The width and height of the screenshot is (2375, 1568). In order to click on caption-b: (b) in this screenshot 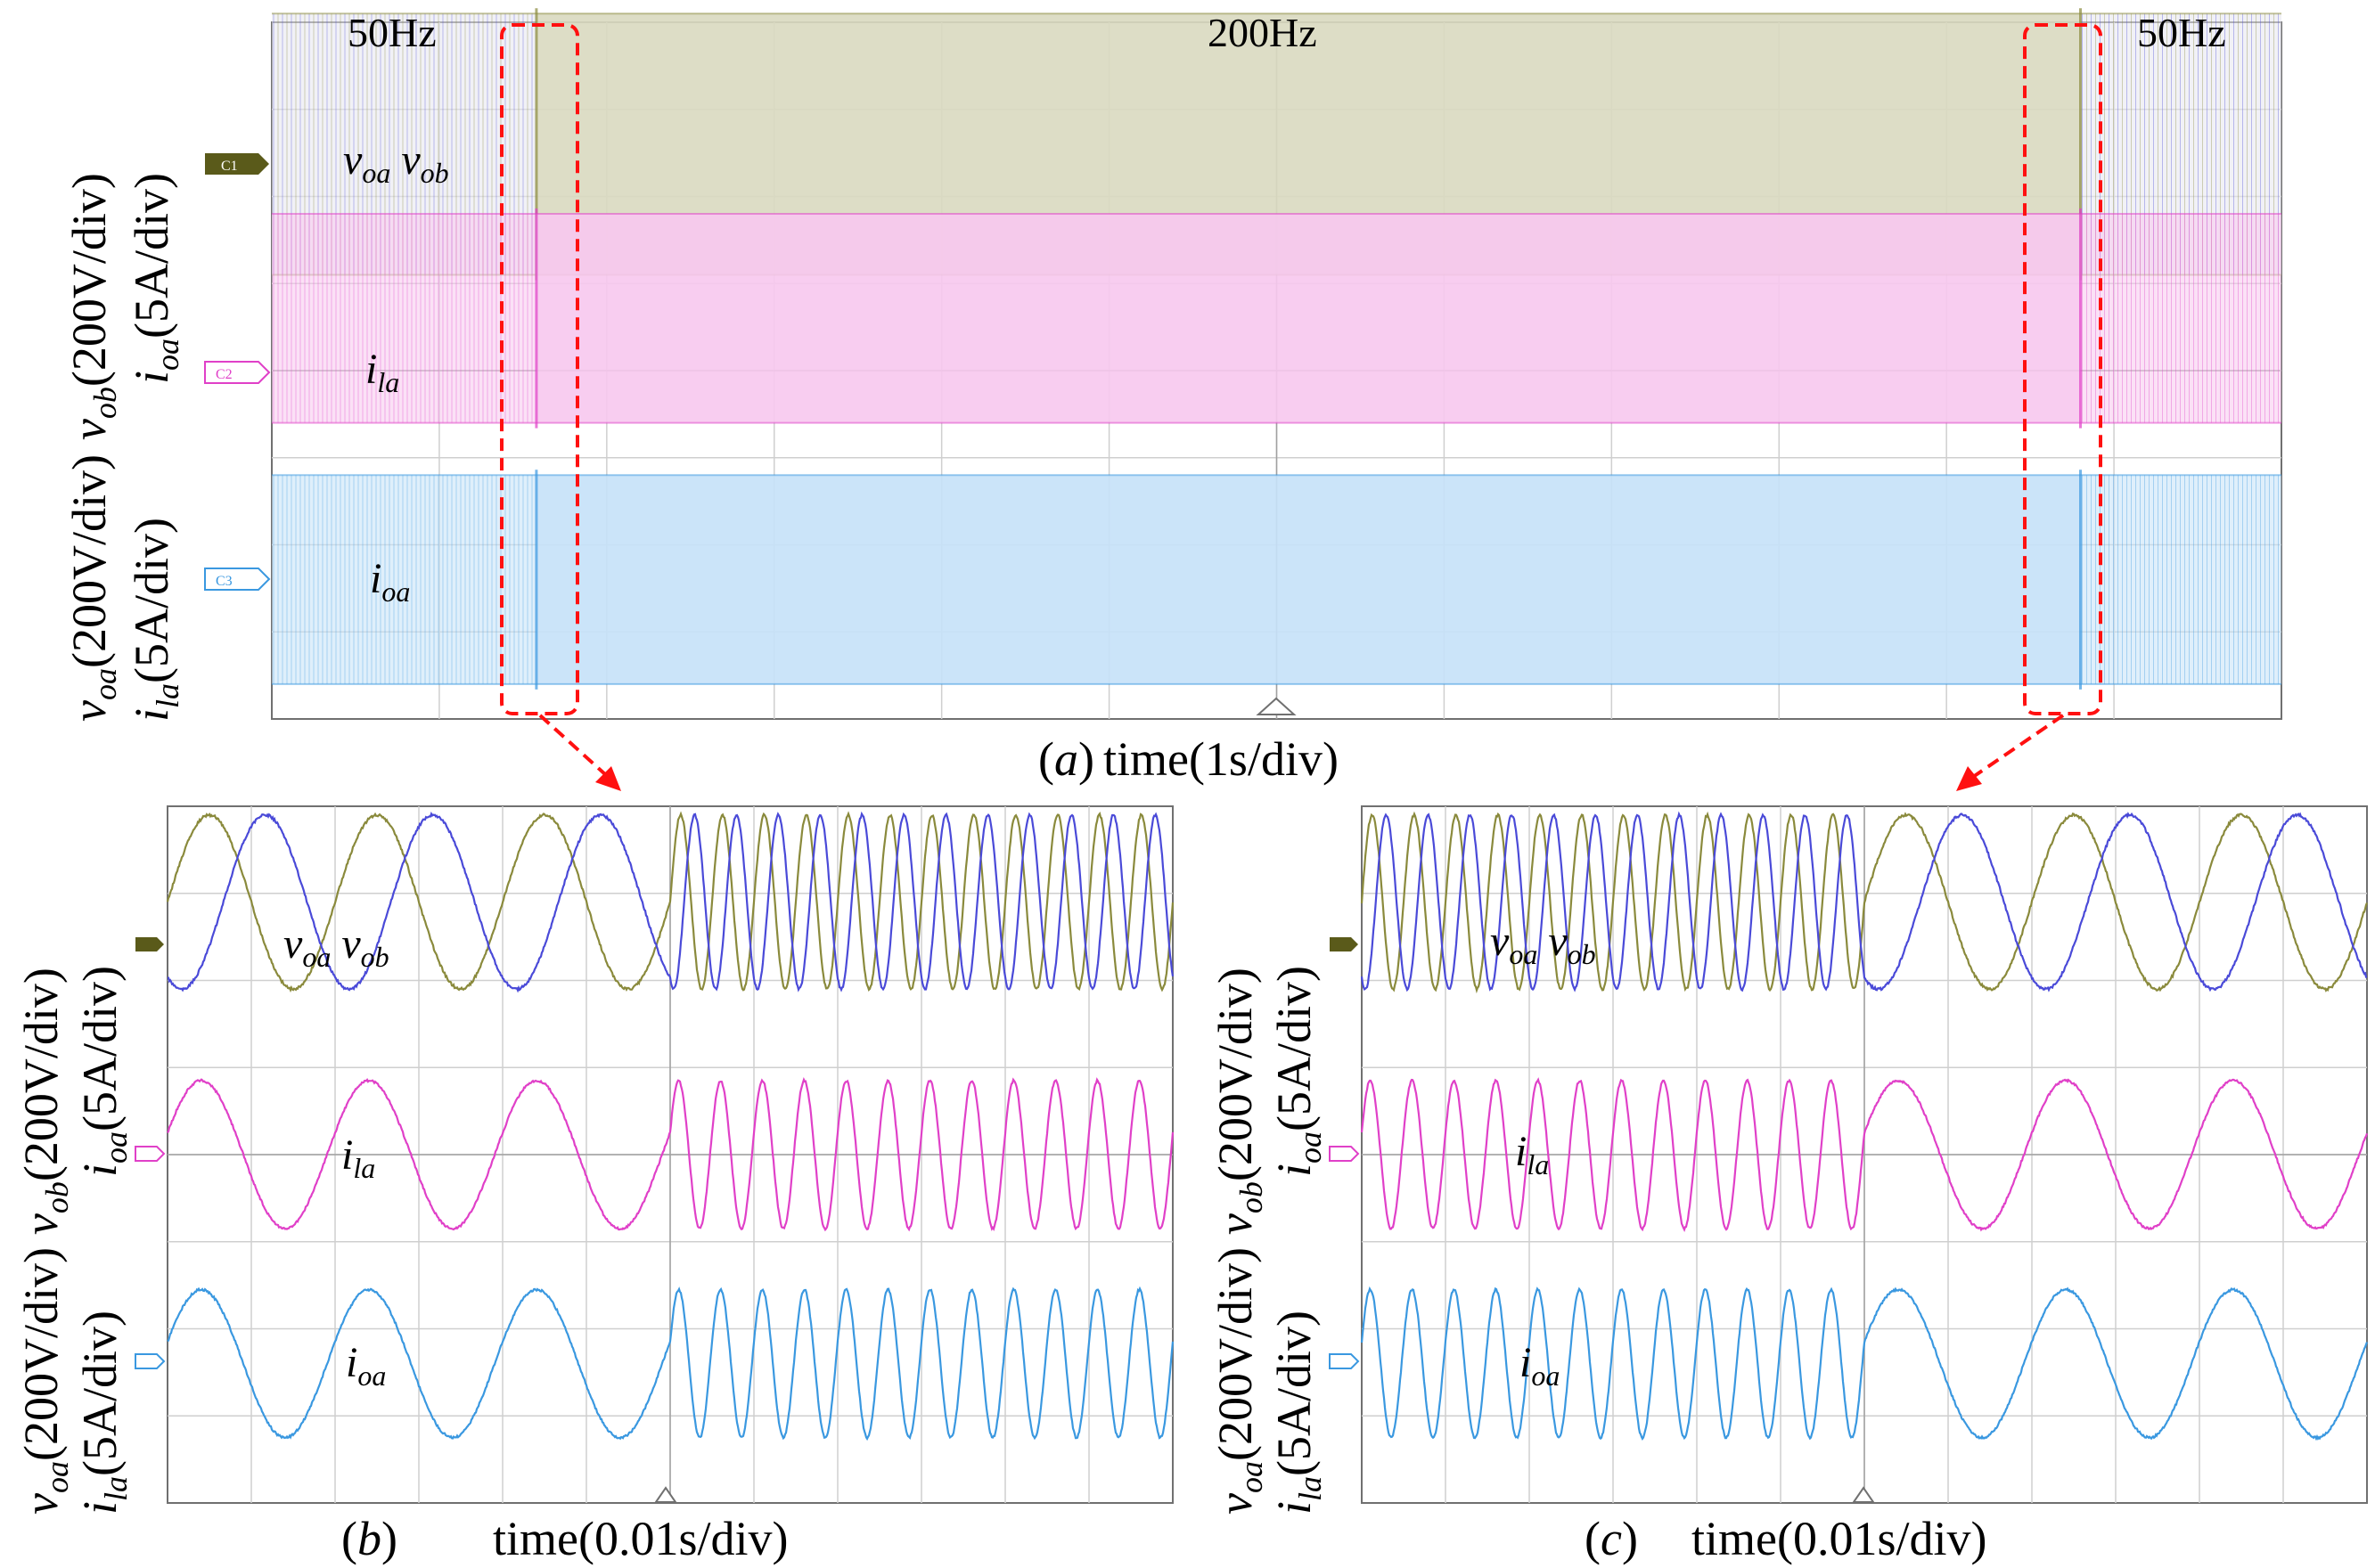, I will do `click(369, 1538)`.